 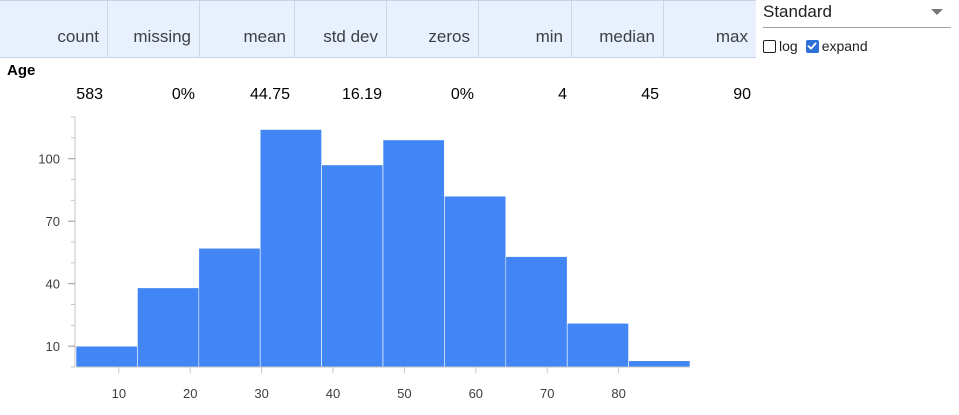 What do you see at coordinates (937, 12) in the screenshot?
I see `chevron-down-icon` at bounding box center [937, 12].